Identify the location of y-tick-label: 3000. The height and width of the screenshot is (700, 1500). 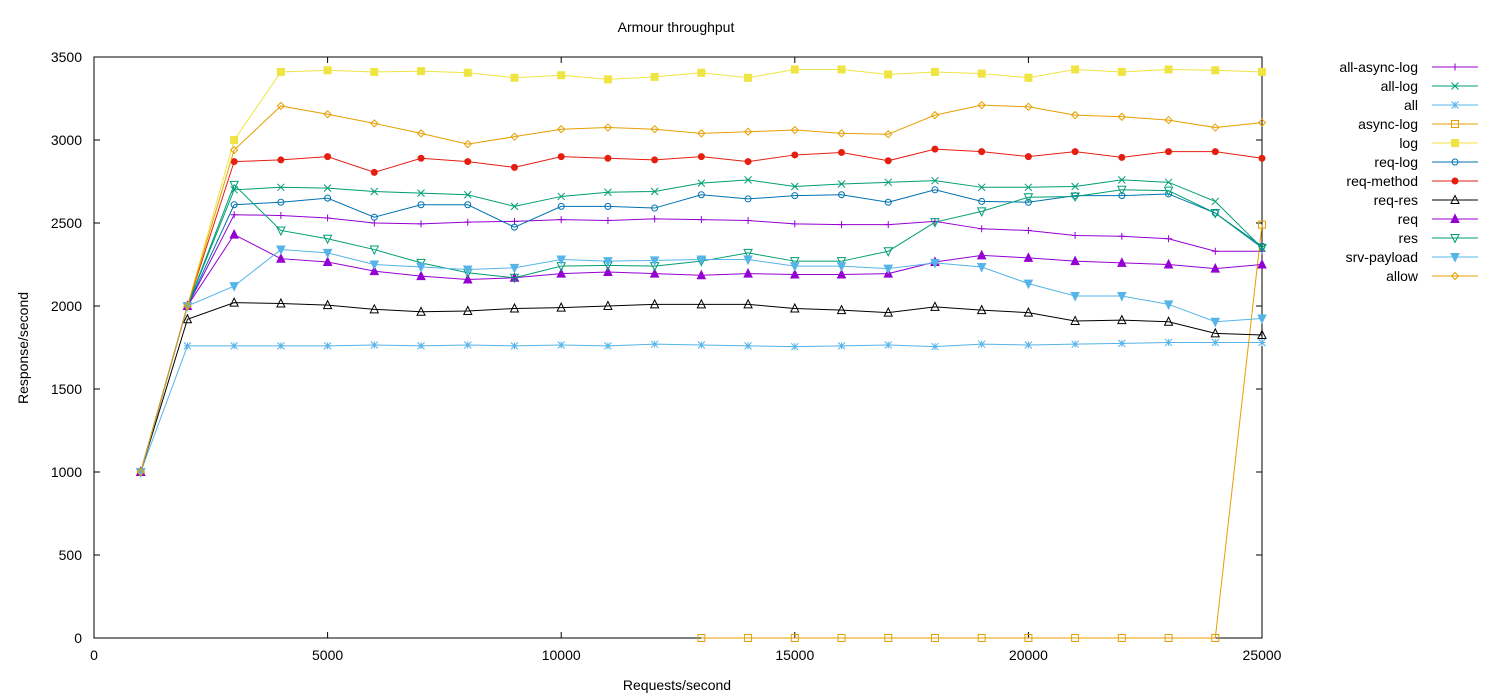
(66, 140).